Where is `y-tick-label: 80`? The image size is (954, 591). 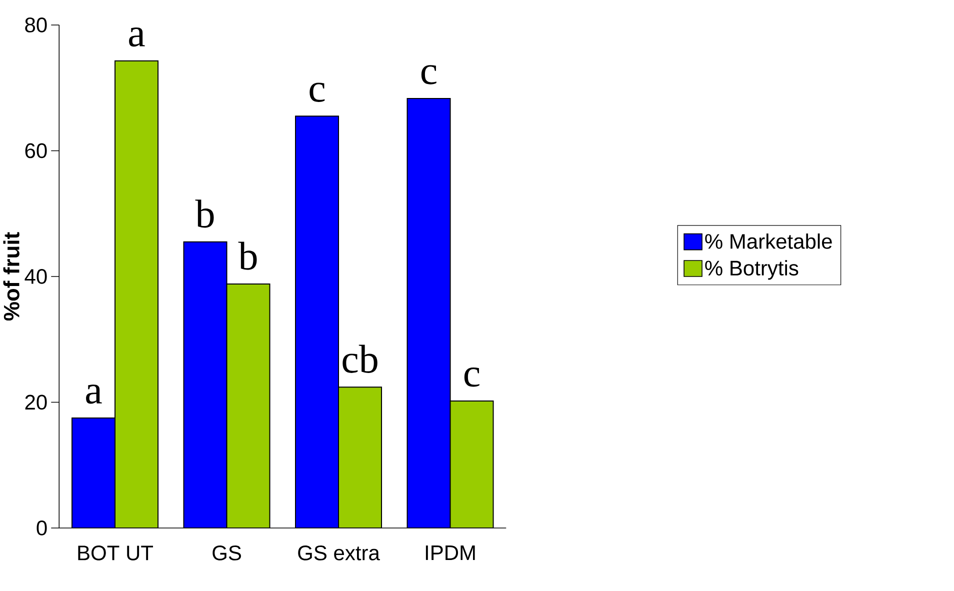 y-tick-label: 80 is located at coordinates (36, 25).